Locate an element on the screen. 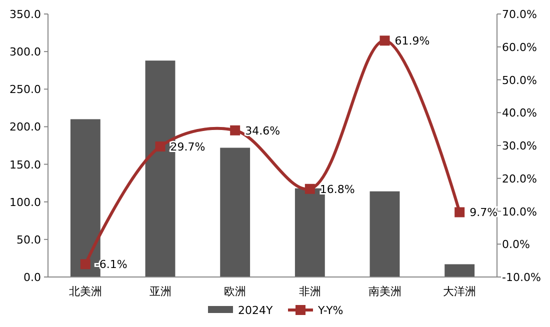 The height and width of the screenshot is (327, 550). y-tick-label: 250.0 is located at coordinates (25, 89).